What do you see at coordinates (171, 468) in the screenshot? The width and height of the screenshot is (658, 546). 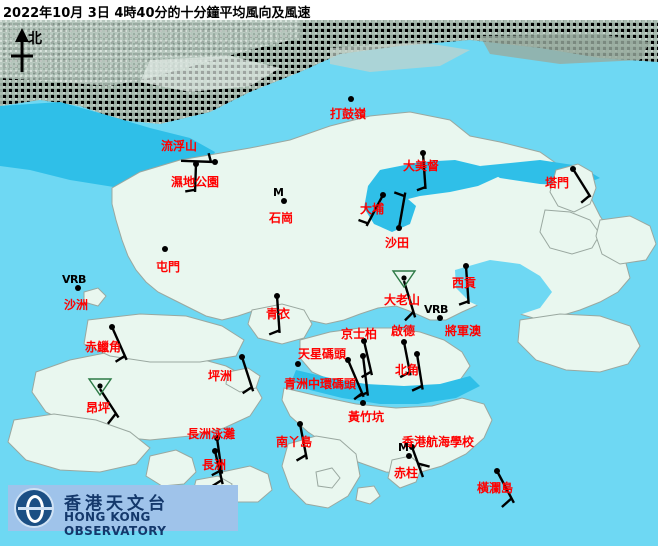 I see `cheung-chau-island` at bounding box center [171, 468].